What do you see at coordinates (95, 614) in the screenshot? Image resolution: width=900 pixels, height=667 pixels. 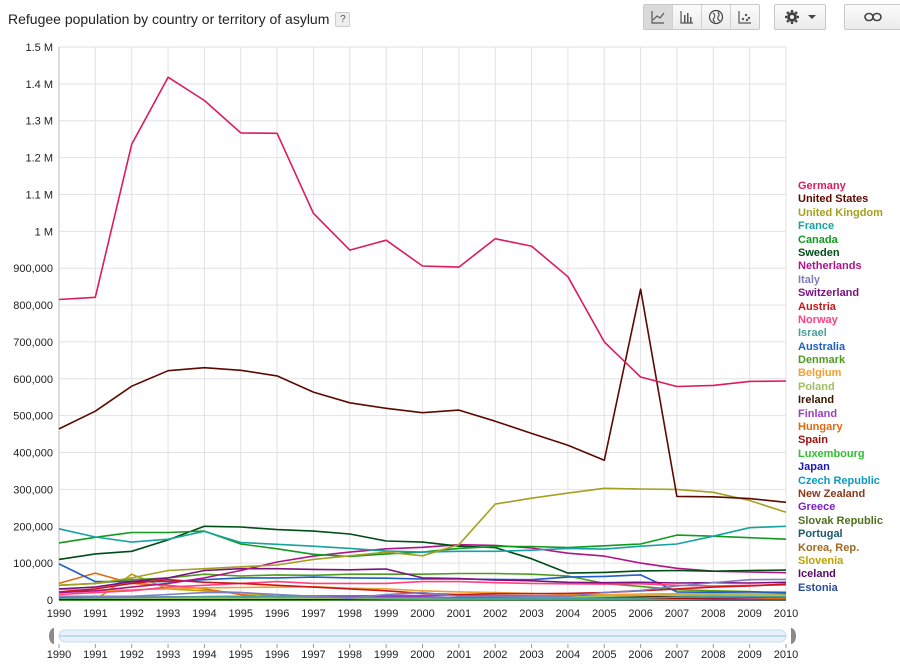 I see `x-tick-label: 1991` at bounding box center [95, 614].